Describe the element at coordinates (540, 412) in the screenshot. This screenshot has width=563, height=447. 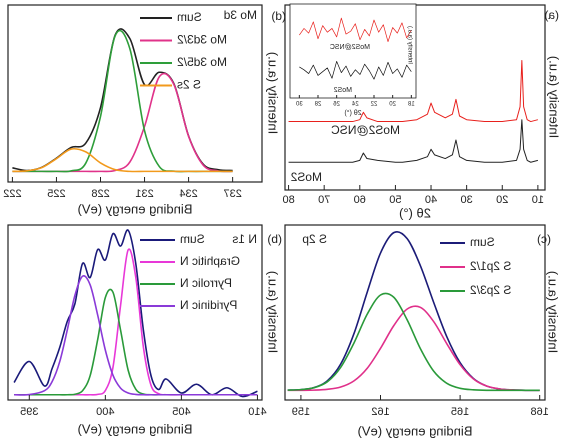
I see `x-tick-label: 168` at that location.